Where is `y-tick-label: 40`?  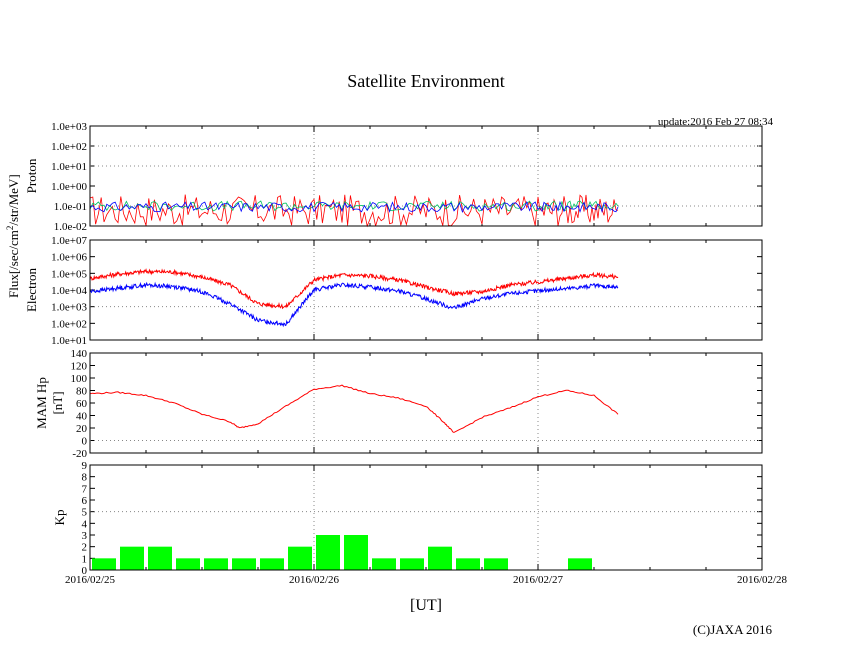 y-tick-label: 40 is located at coordinates (82, 417).